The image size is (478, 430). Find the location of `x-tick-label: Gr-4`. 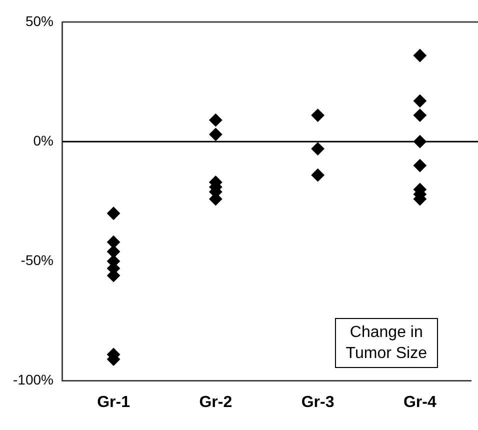

x-tick-label: Gr-4 is located at coordinates (419, 402).